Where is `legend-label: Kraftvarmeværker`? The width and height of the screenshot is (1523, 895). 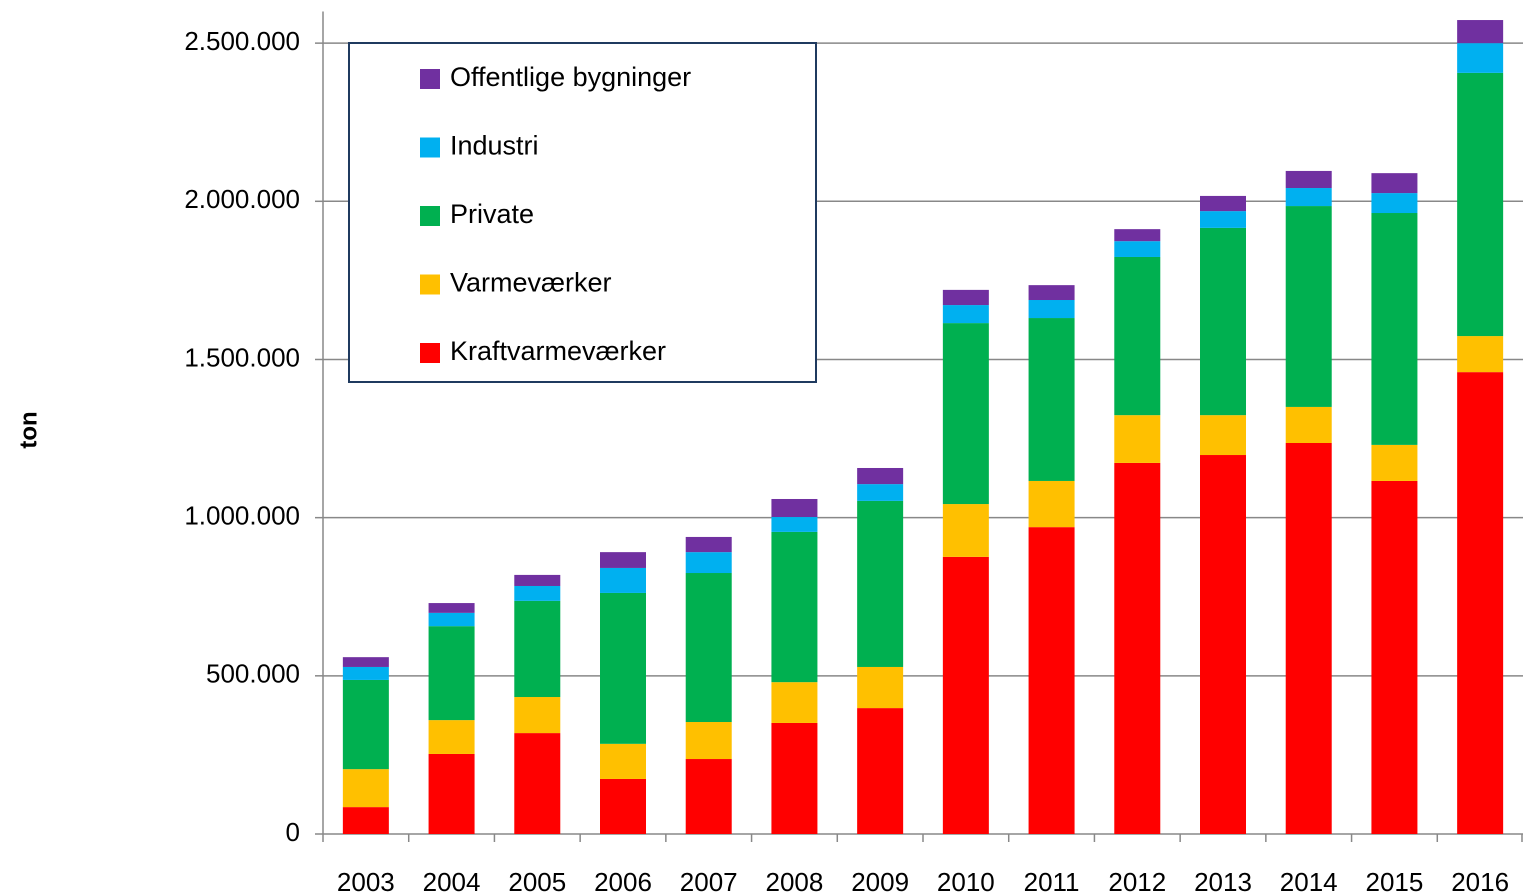 legend-label: Kraftvarmeværker is located at coordinates (558, 351).